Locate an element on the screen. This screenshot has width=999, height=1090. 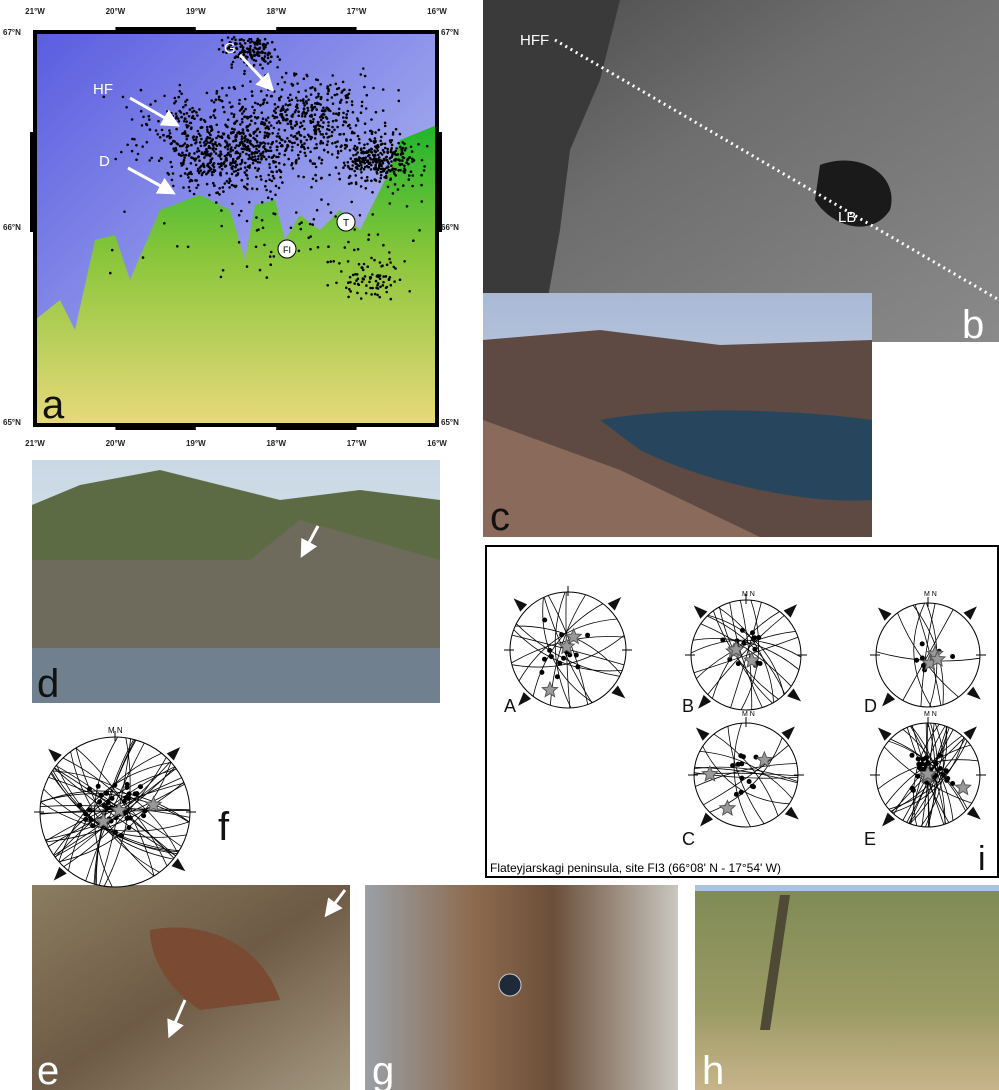
arrow is located at coordinates (154, 111).